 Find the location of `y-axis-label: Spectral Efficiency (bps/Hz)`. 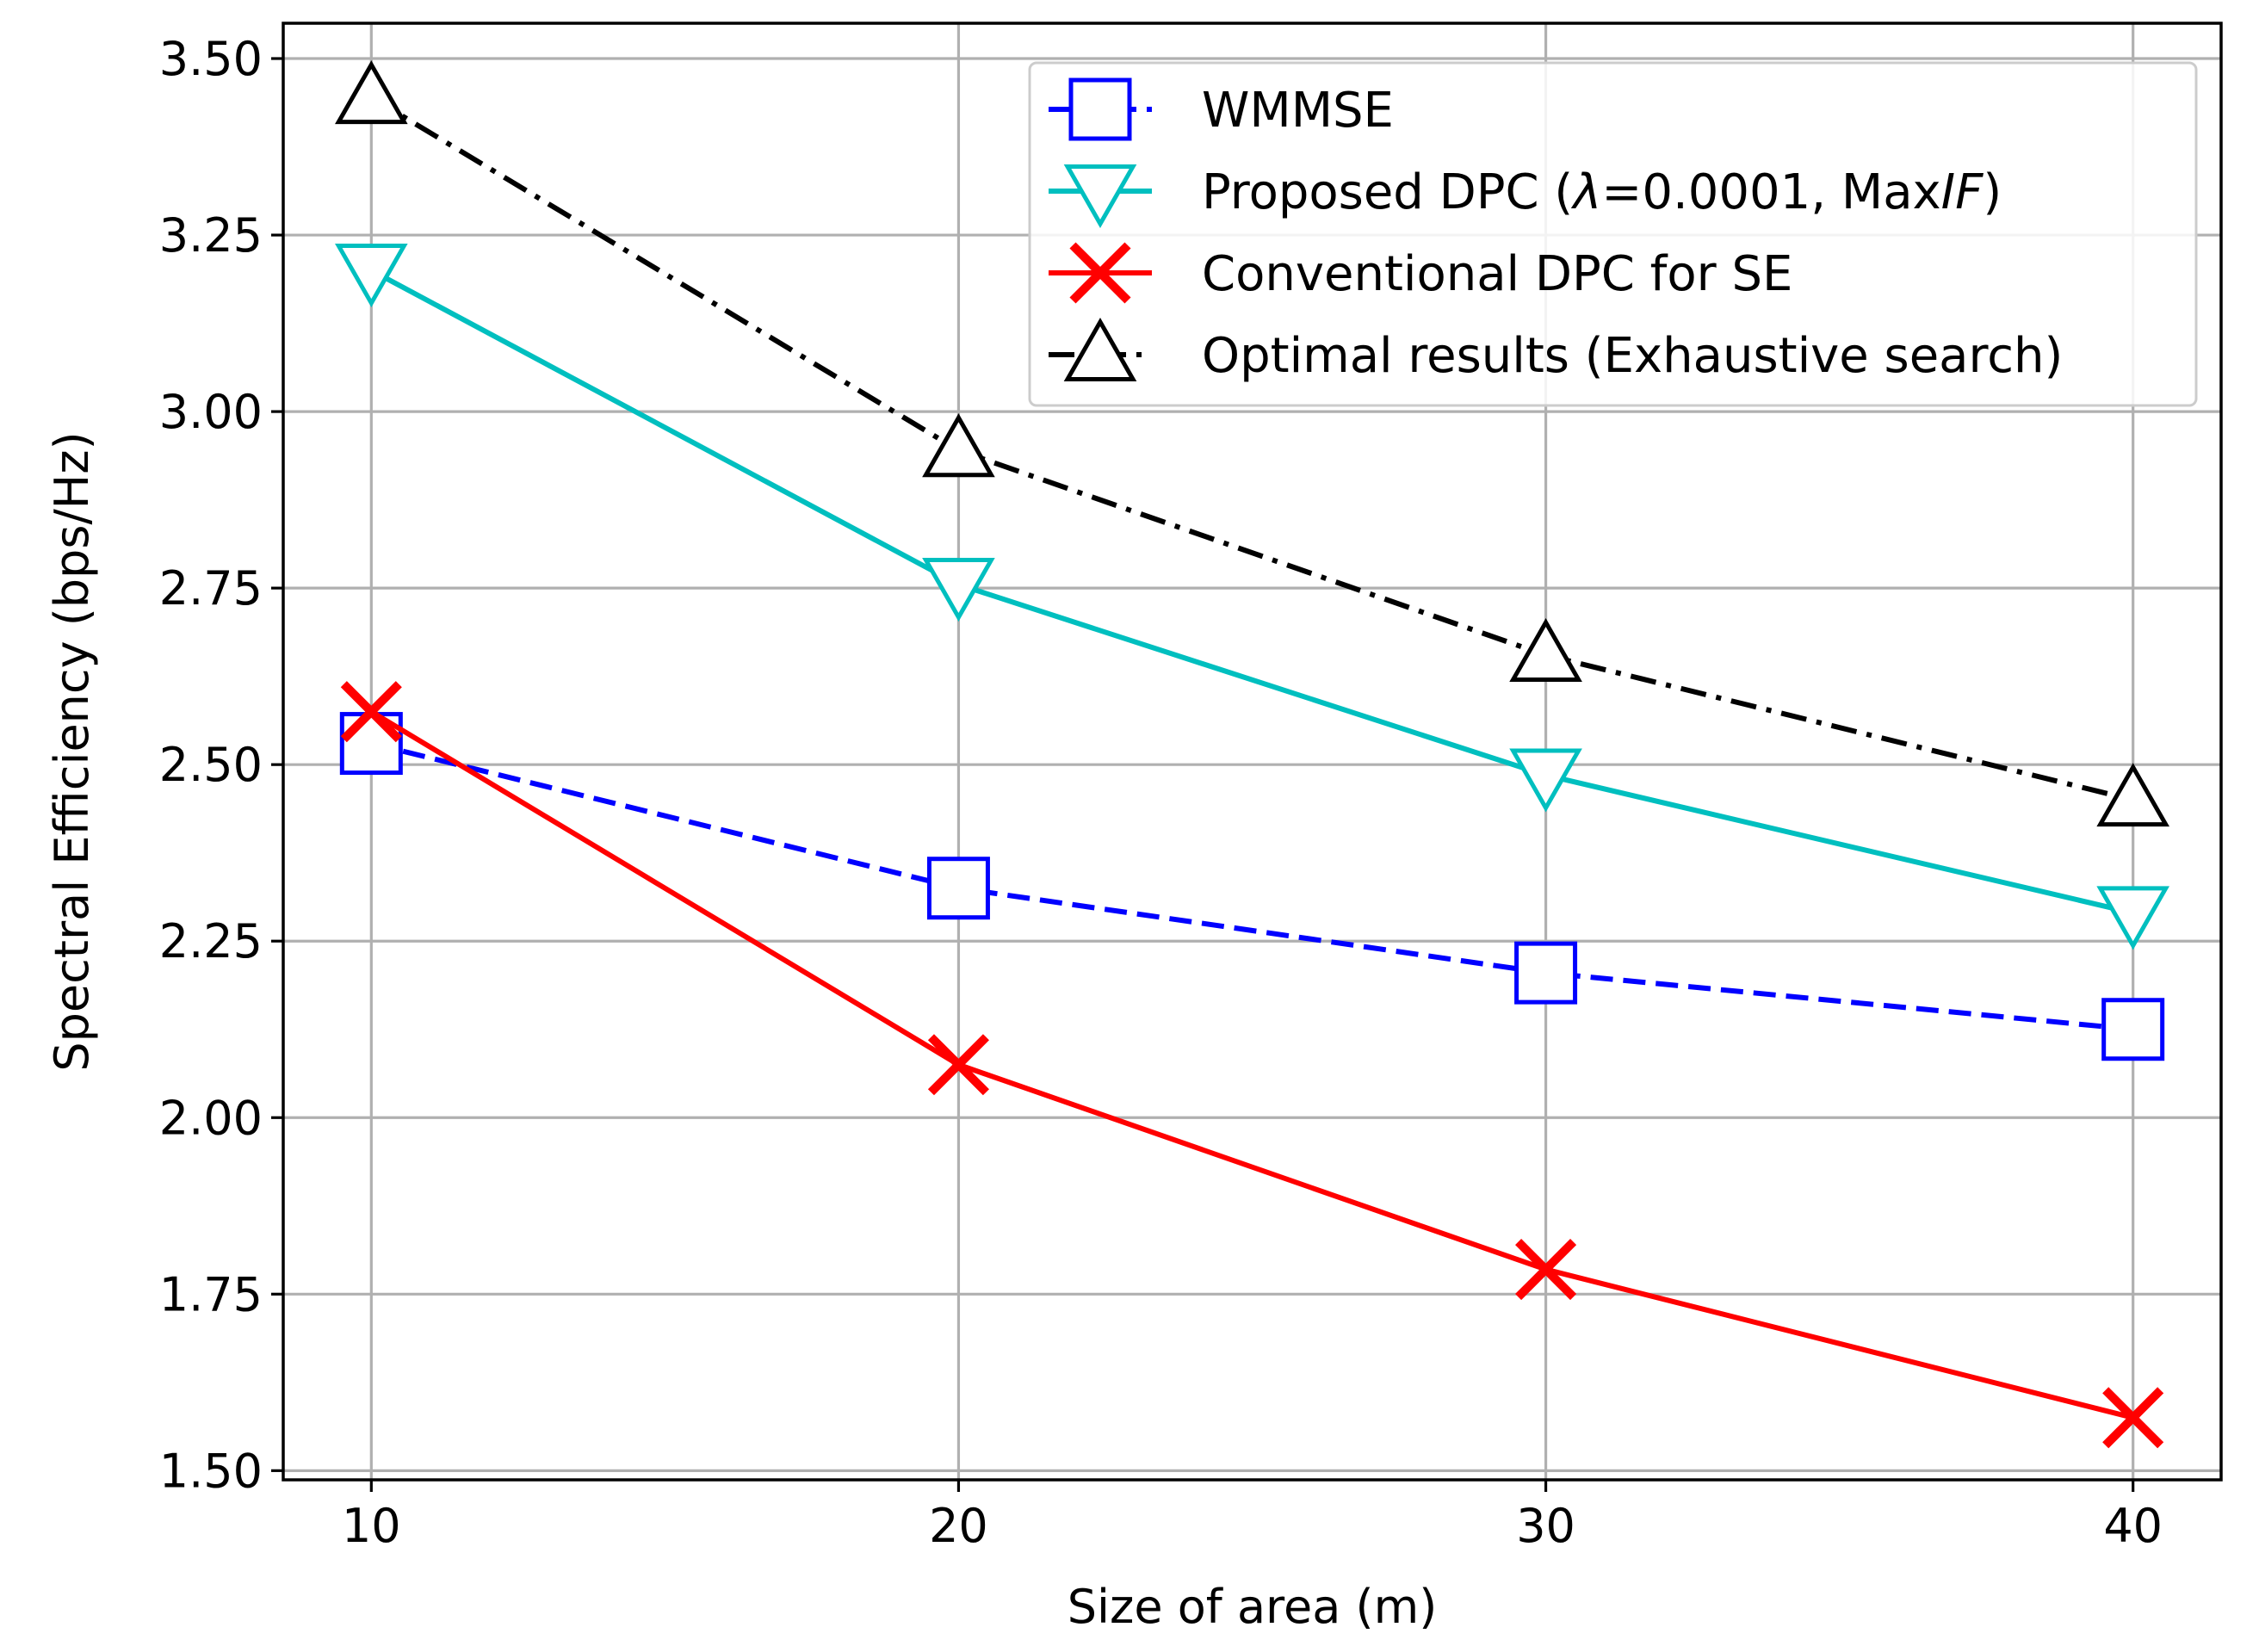

y-axis-label: Spectral Efficiency (bps/Hz) is located at coordinates (72, 751).